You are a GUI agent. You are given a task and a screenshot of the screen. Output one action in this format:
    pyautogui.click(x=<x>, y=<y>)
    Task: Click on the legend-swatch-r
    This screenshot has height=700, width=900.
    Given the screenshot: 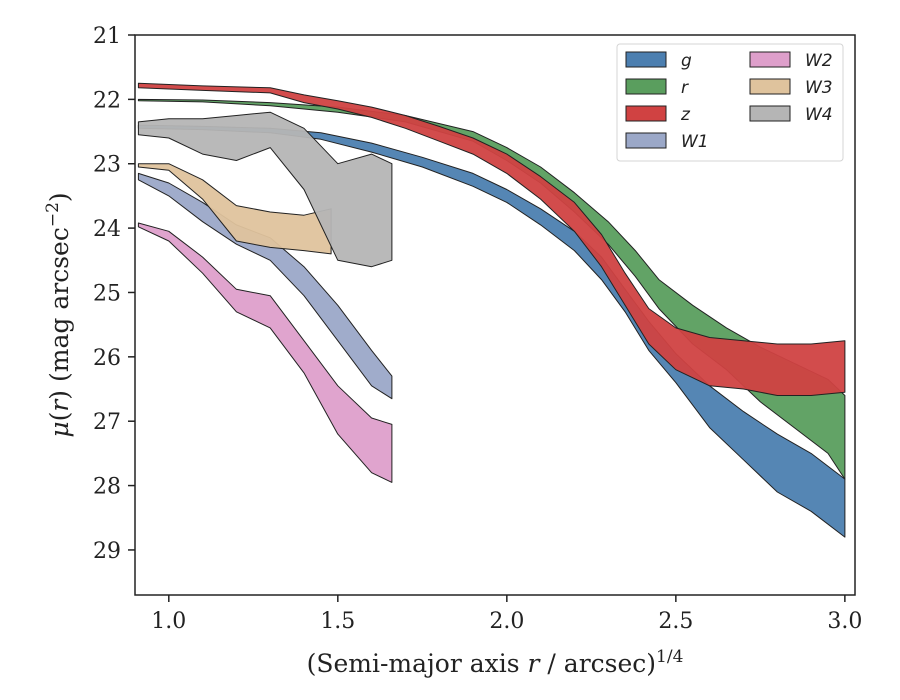 What is the action you would take?
    pyautogui.click(x=646, y=86)
    